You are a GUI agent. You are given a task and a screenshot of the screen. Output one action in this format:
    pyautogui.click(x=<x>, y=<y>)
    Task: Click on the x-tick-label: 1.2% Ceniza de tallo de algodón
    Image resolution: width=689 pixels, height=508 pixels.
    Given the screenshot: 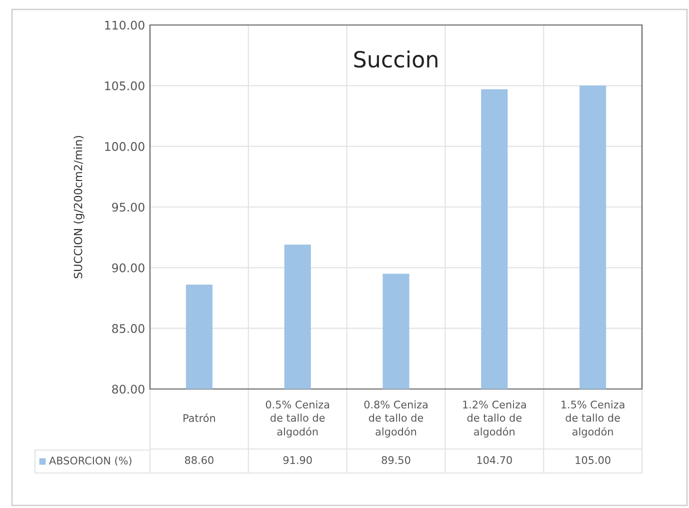 What is the action you would take?
    pyautogui.click(x=494, y=419)
    